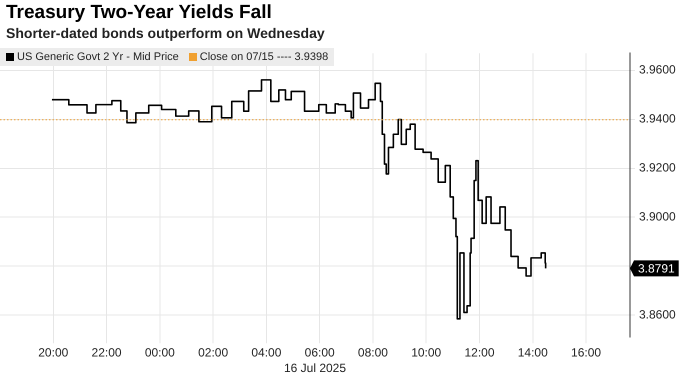 The width and height of the screenshot is (680, 382). Describe the element at coordinates (213, 353) in the screenshot. I see `x-tick-label: 02:00` at that location.